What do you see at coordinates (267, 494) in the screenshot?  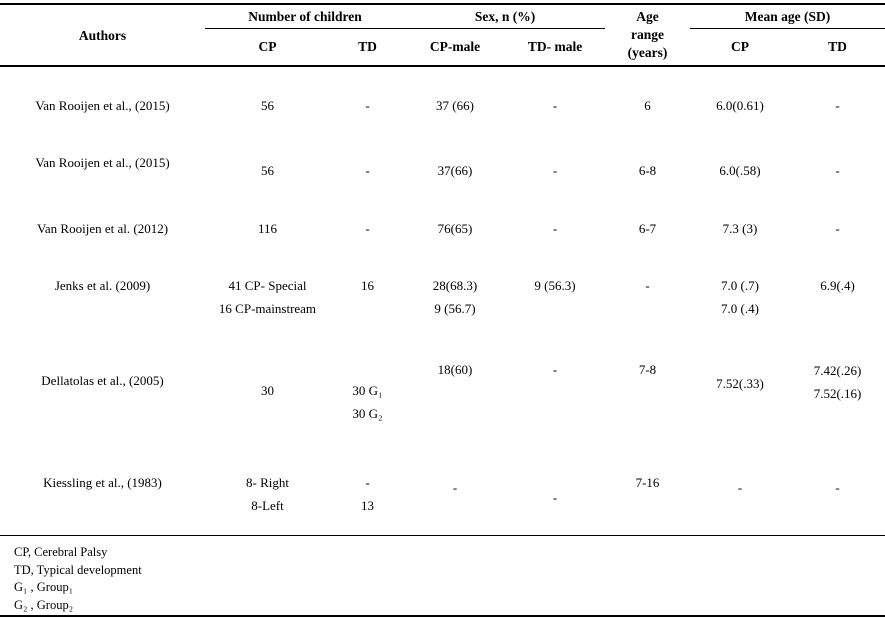 I see `cell-children-cp: 8- Right 8-Left` at bounding box center [267, 494].